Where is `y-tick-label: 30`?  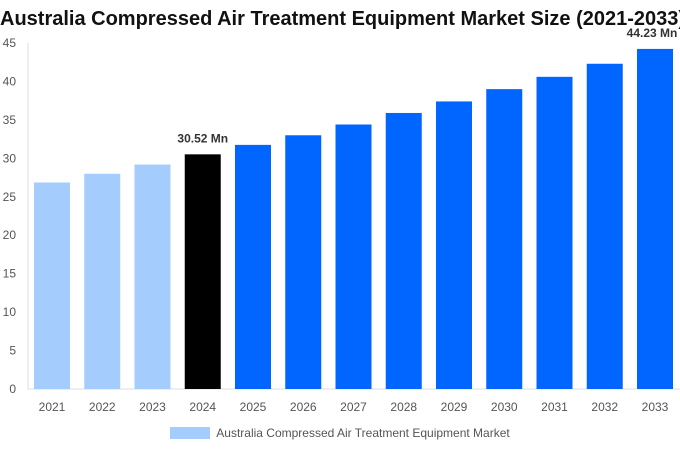
y-tick-label: 30 is located at coordinates (10, 158).